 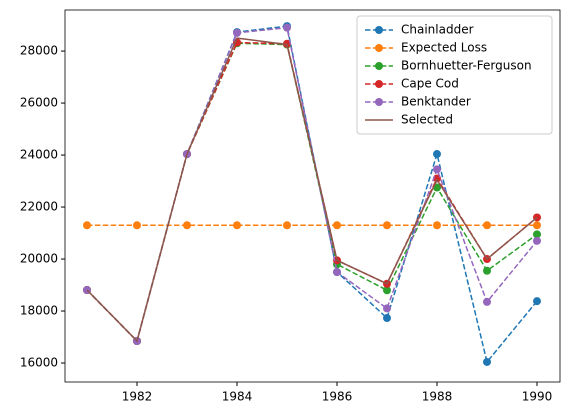 I want to click on x-tick-label: 1990, so click(x=537, y=397).